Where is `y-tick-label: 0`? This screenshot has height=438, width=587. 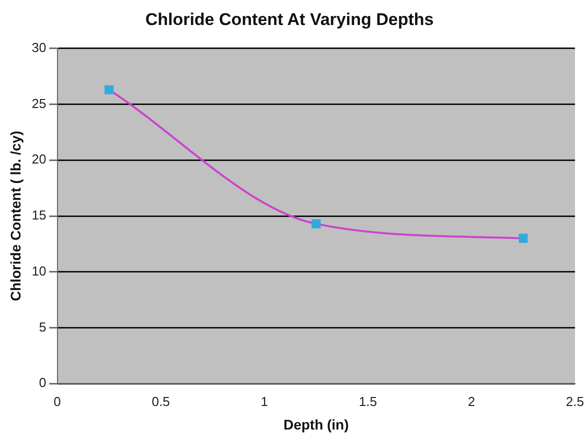
y-tick-label: 0 is located at coordinates (42, 382).